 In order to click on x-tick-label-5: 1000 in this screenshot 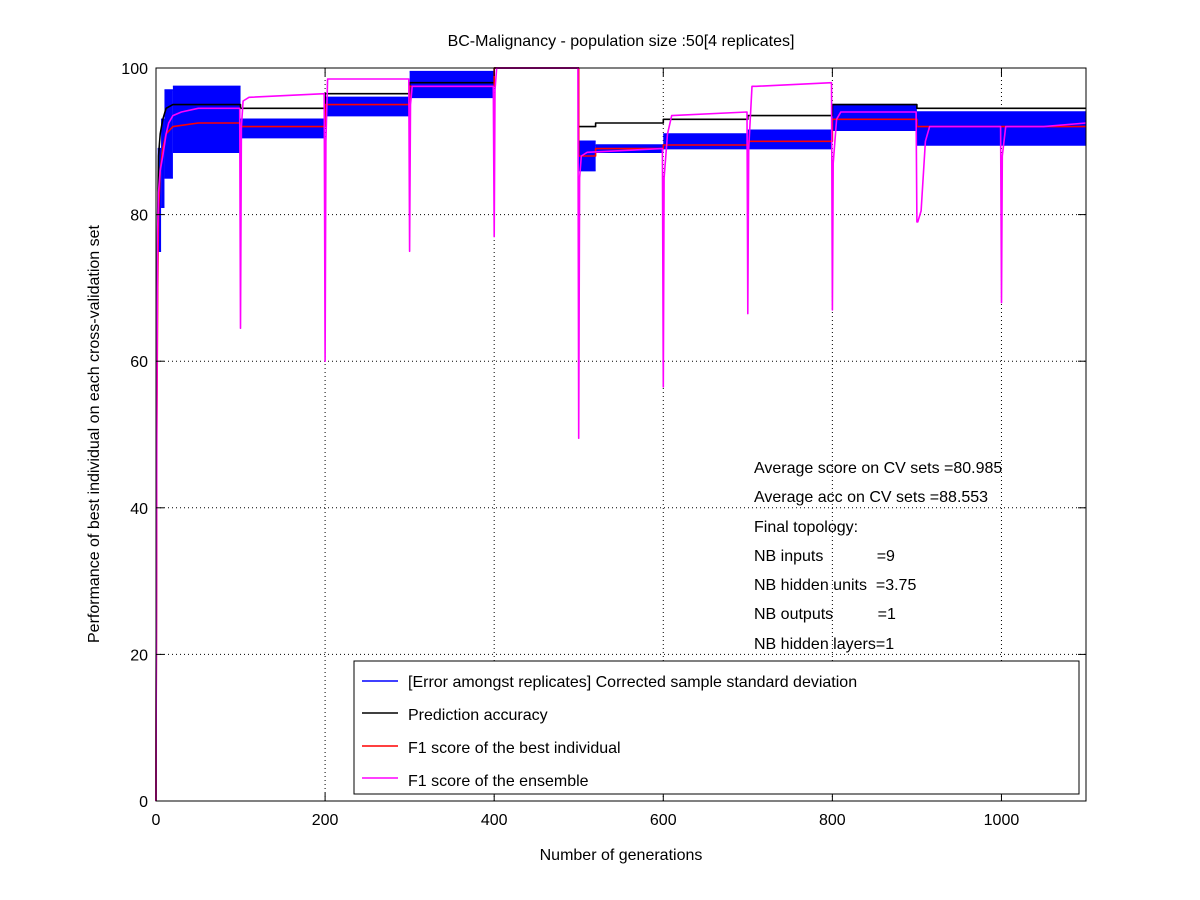, I will do `click(1002, 820)`.